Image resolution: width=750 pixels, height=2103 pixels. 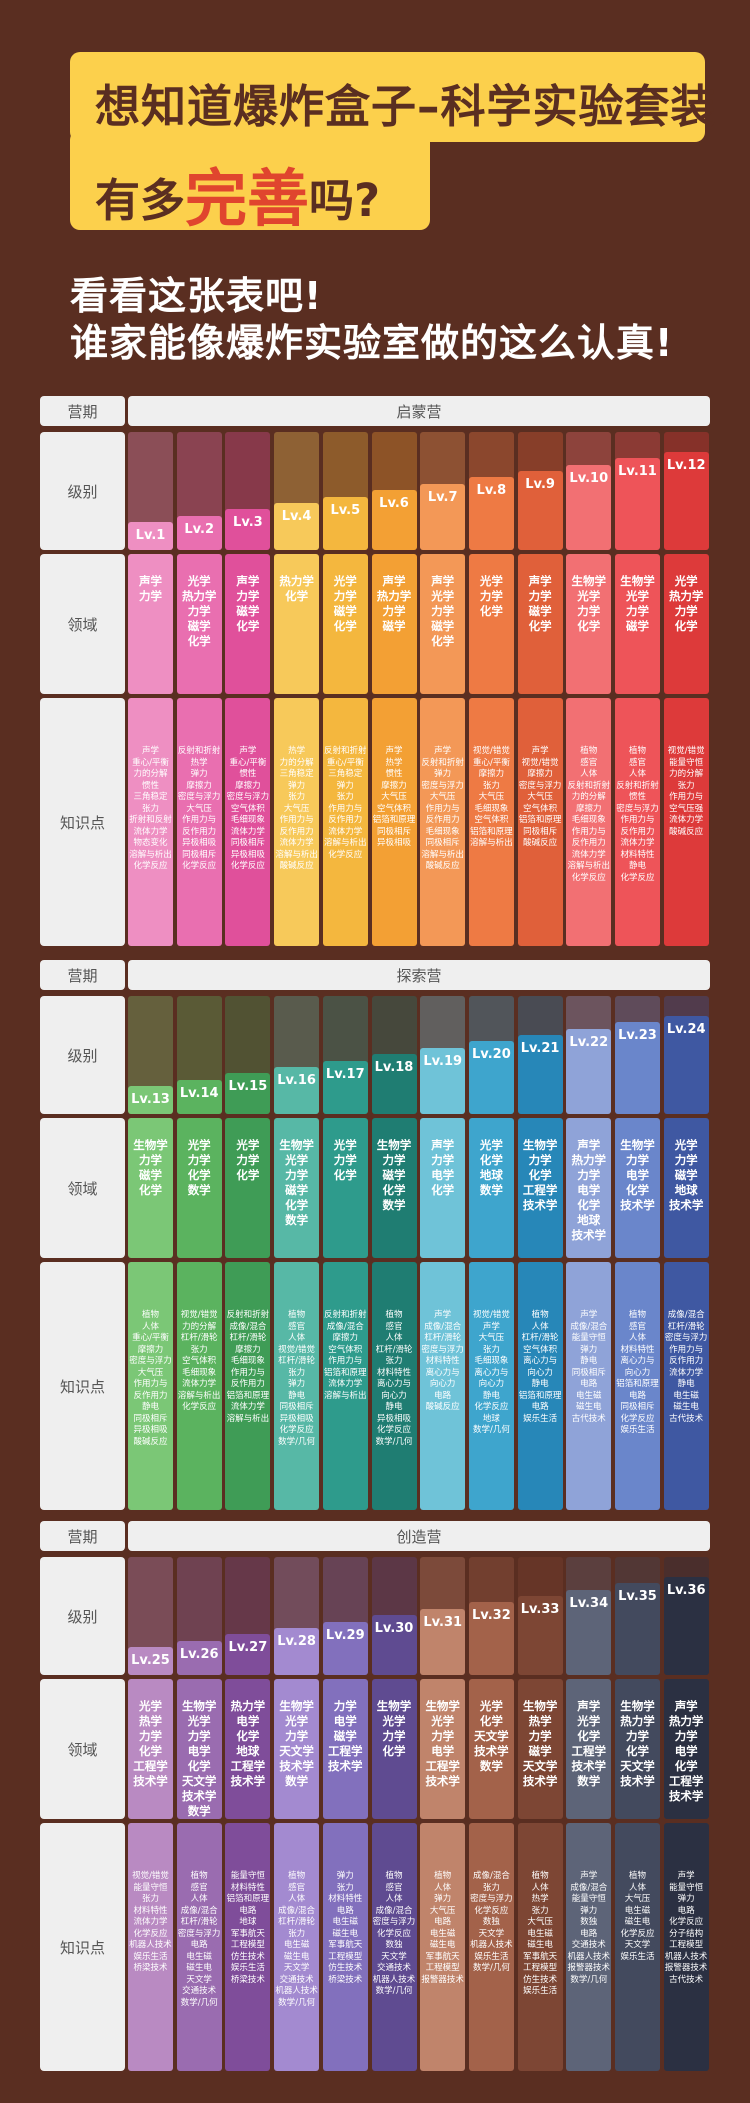 What do you see at coordinates (637, 1315) in the screenshot?
I see `knowledge-item: 植物` at bounding box center [637, 1315].